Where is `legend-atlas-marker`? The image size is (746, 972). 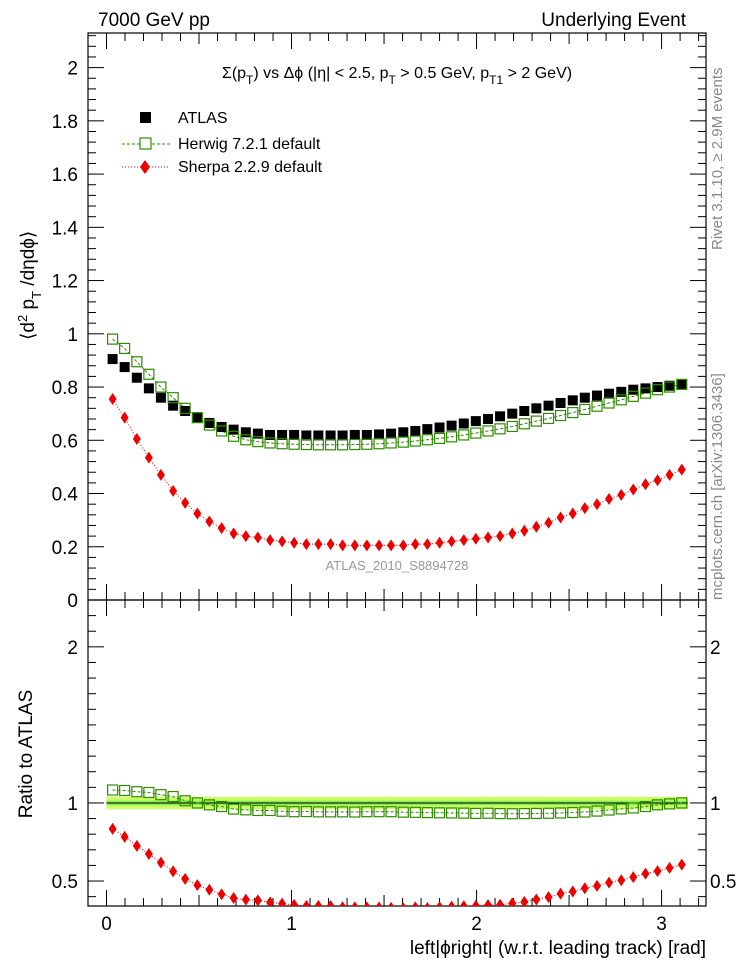
legend-atlas-marker is located at coordinates (145, 117).